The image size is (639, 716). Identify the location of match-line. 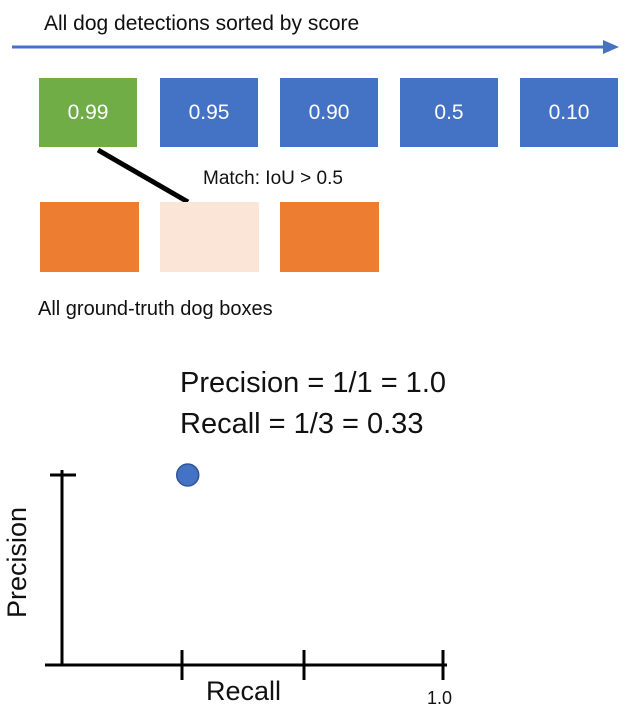
(143, 176).